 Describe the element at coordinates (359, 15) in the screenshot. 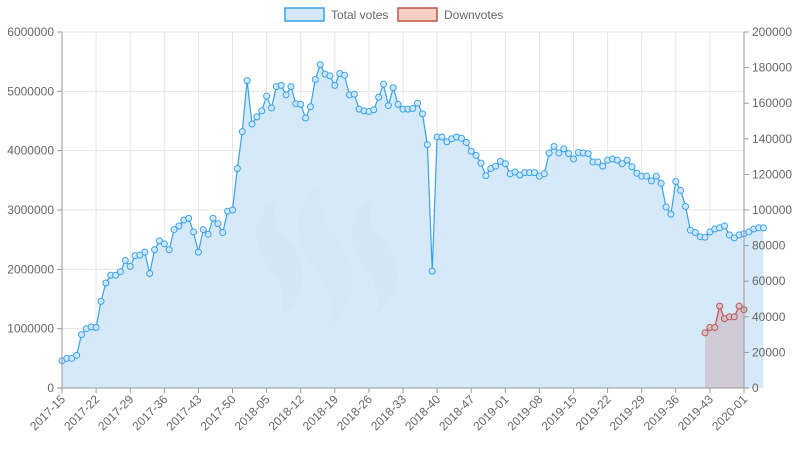

I see `legend-label-total-votes: Total votes` at that location.